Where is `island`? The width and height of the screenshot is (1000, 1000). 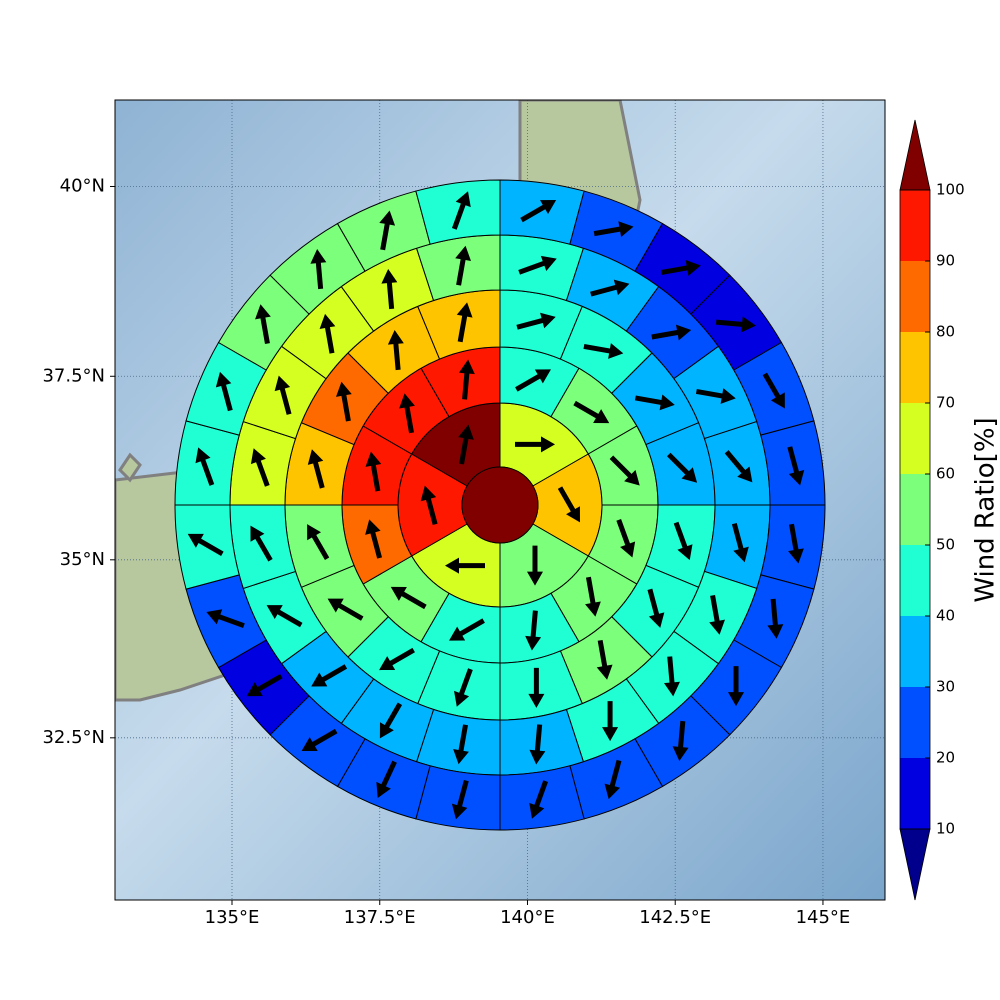
island is located at coordinates (130, 467).